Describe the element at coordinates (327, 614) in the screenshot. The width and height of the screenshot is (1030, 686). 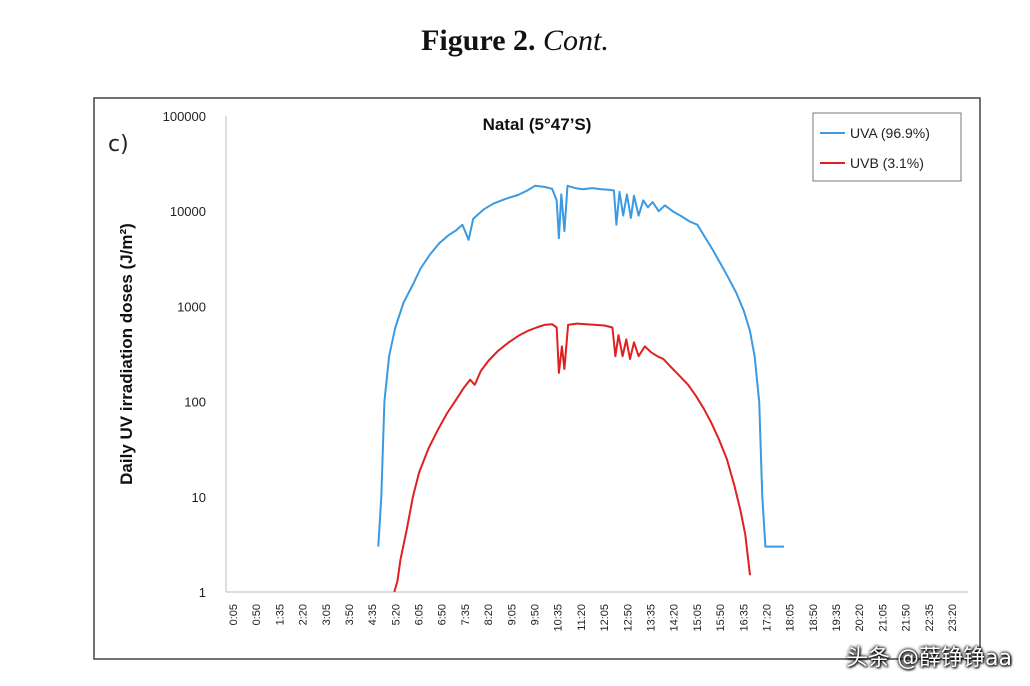
I see `x-tick-label: 3:05` at that location.